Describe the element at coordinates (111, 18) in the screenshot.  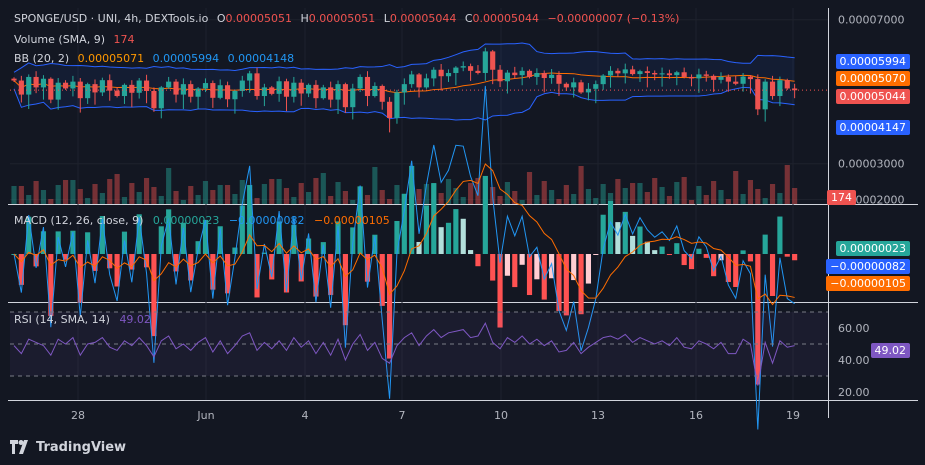
I see `symbol-title: SPONGE/USD · UNI, 4h, DEXTools.io` at that location.